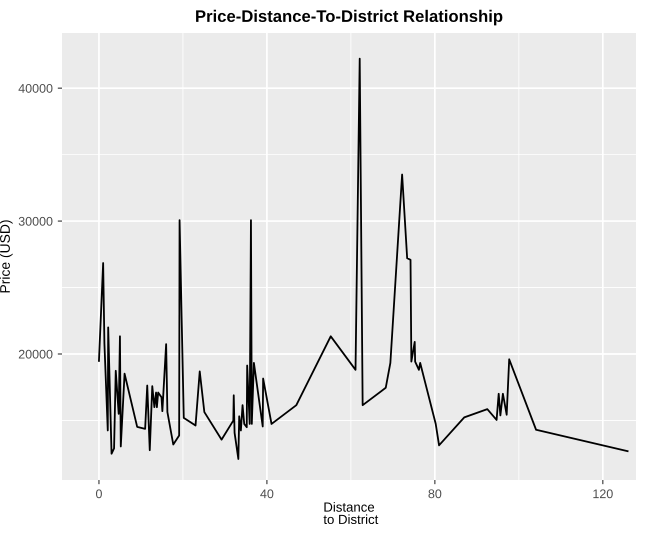  What do you see at coordinates (35, 221) in the screenshot?
I see `y-tick-label: 30000` at bounding box center [35, 221].